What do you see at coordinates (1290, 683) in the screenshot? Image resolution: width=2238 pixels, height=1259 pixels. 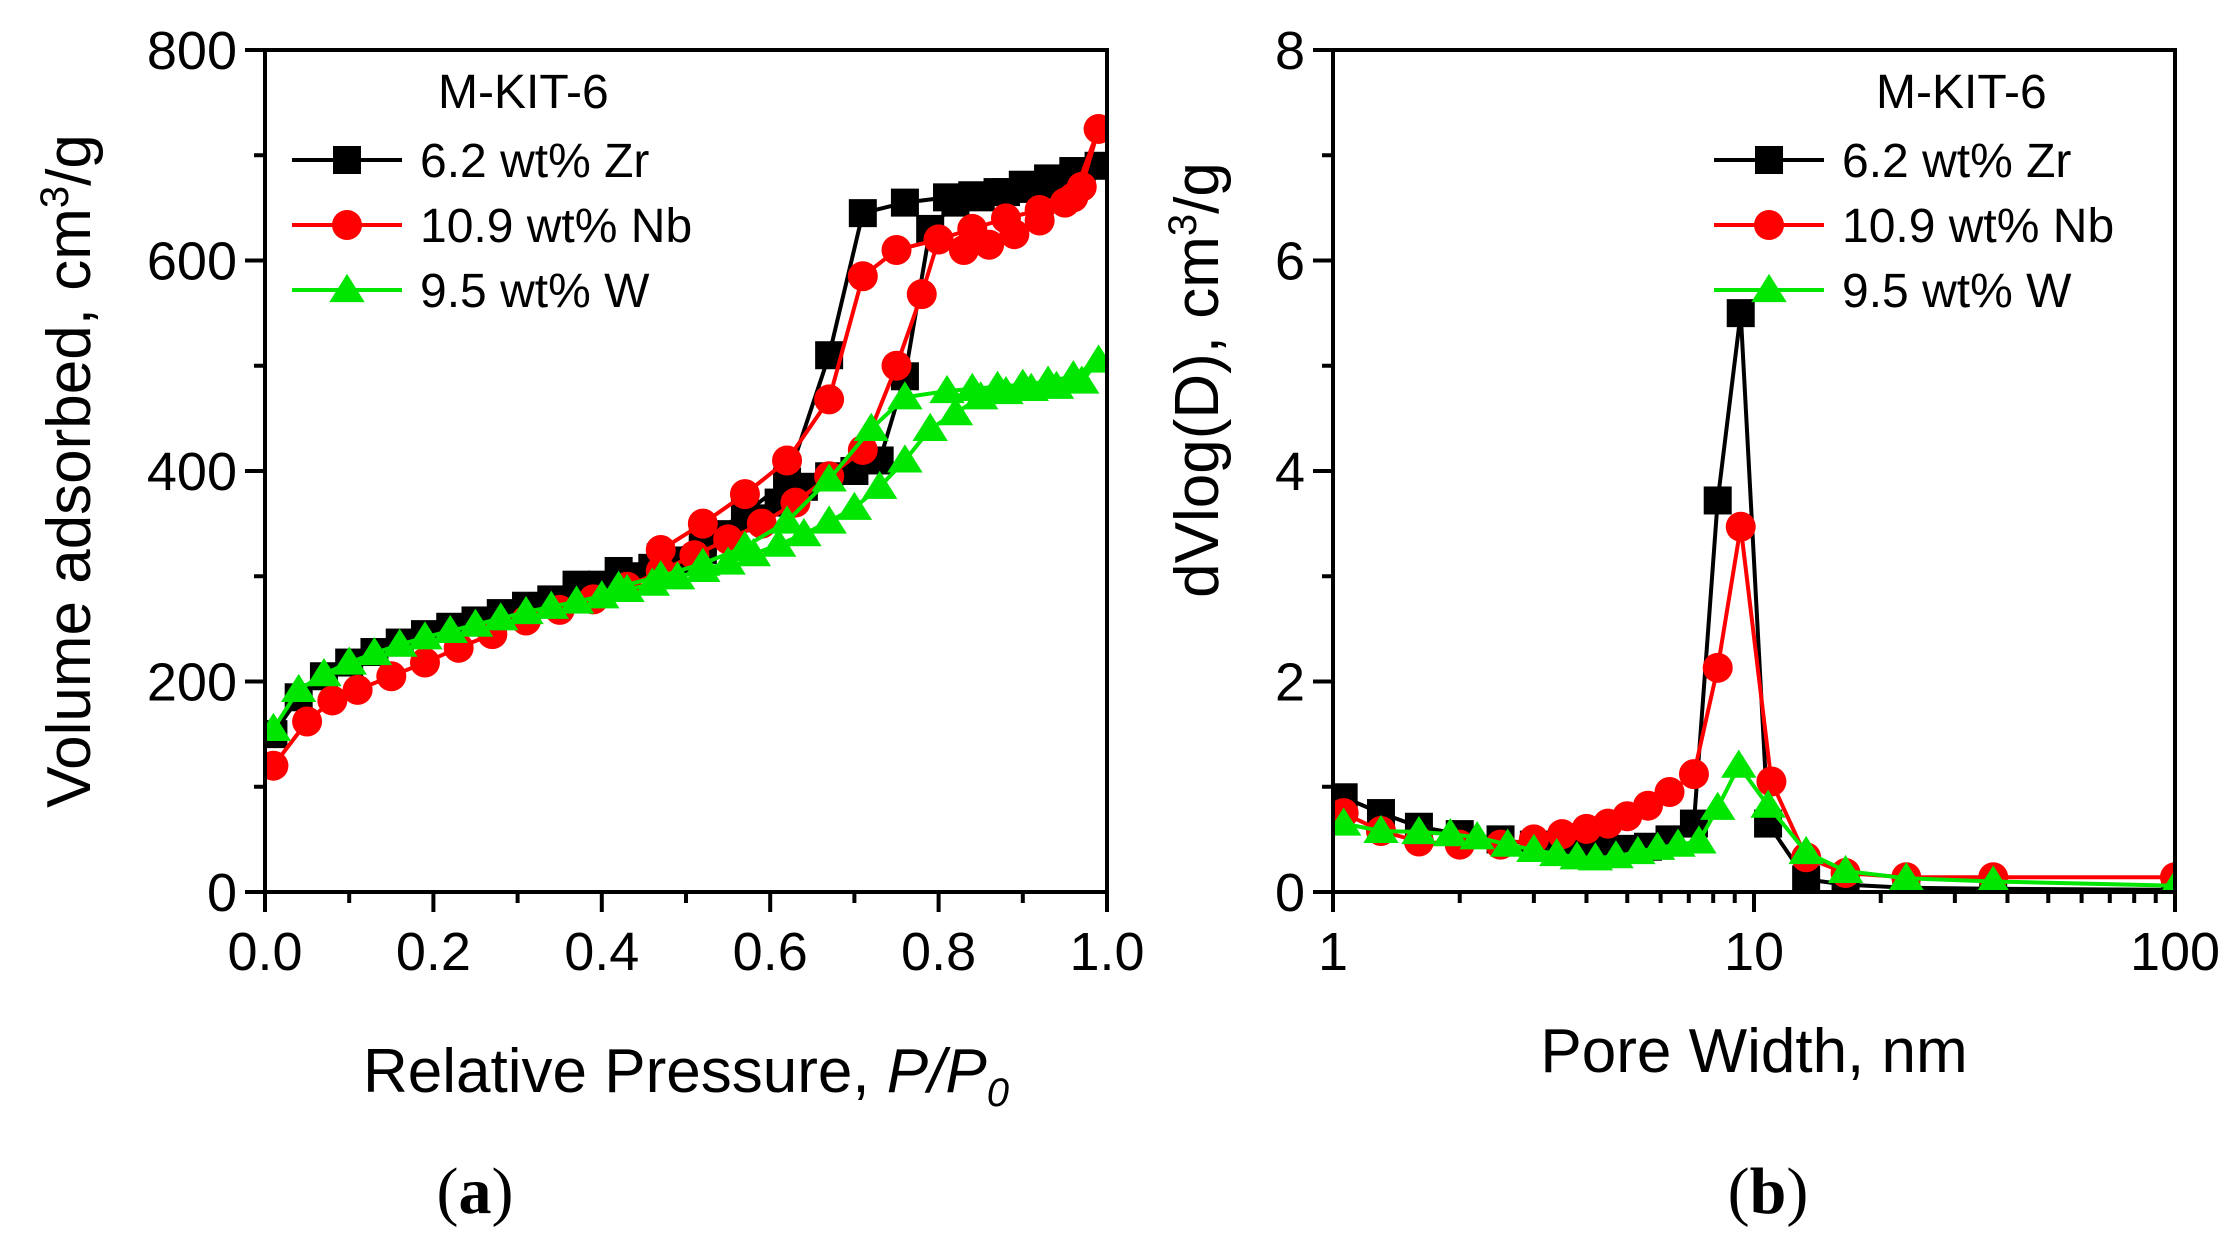 I see `b-y-tick-label: 2` at bounding box center [1290, 683].